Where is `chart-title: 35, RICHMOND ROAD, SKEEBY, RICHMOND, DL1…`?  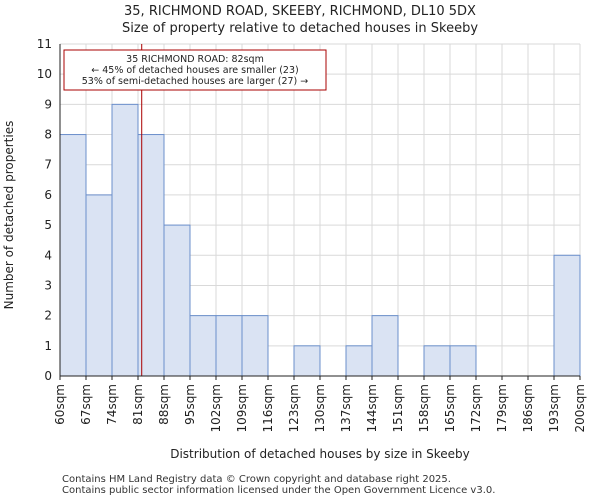
chart-title: 35, RICHMOND ROAD, SKEEBY, RICHMOND, DL1… is located at coordinates (300, 11).